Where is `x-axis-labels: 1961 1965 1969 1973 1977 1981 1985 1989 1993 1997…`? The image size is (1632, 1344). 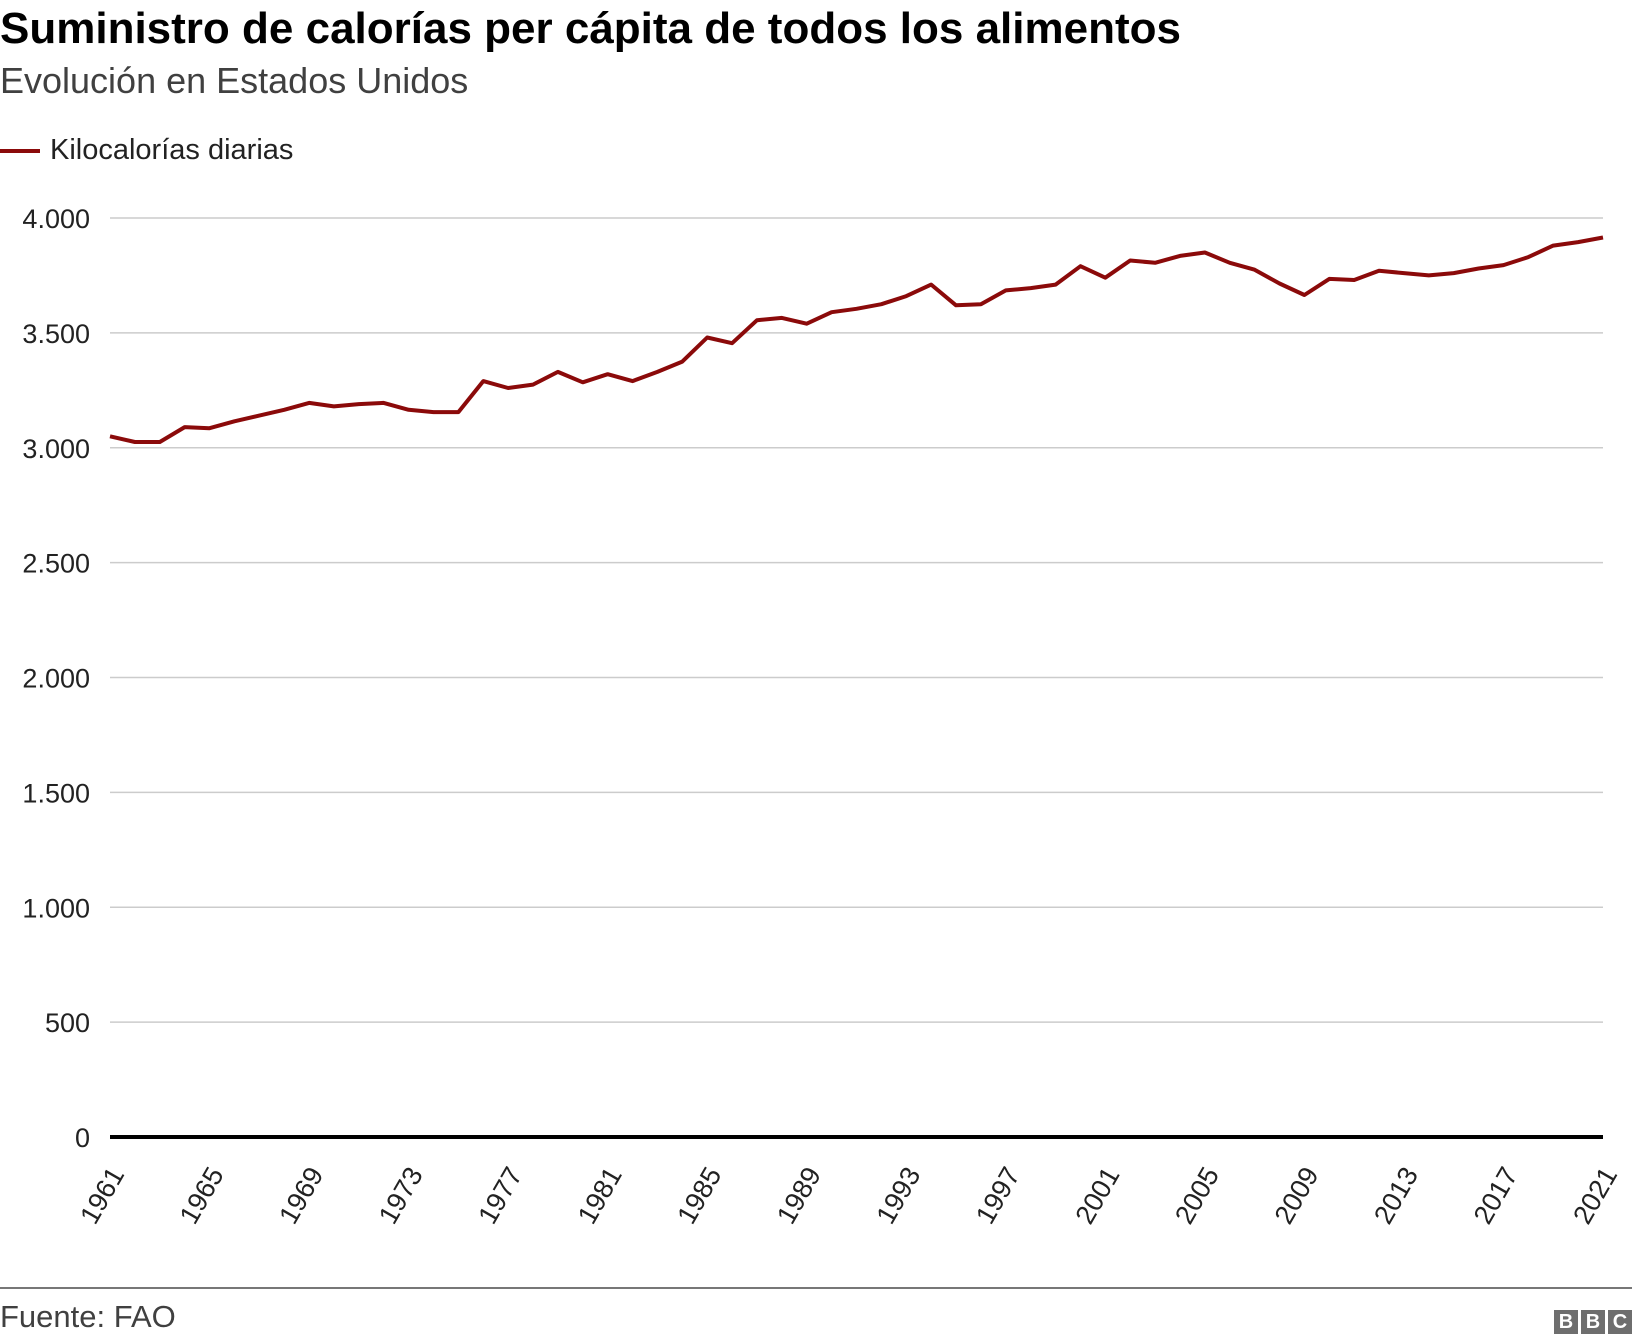 x-axis-labels: 1961 1965 1969 1973 1977 1981 1985 1989 1993 1997… is located at coordinates (848, 1195).